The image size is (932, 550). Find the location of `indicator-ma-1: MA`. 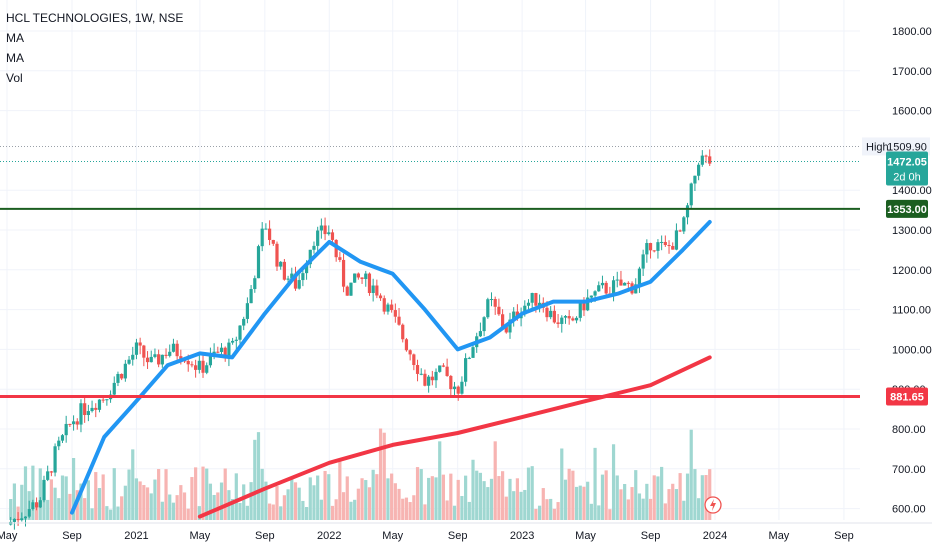

indicator-ma-1: MA is located at coordinates (15, 38).